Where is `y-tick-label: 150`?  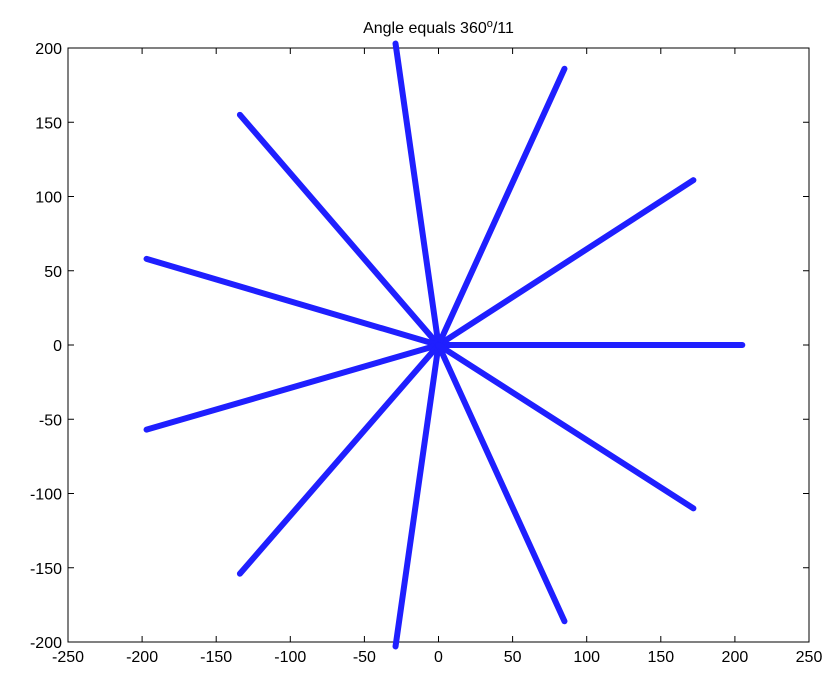
y-tick-label: 150 is located at coordinates (48, 123).